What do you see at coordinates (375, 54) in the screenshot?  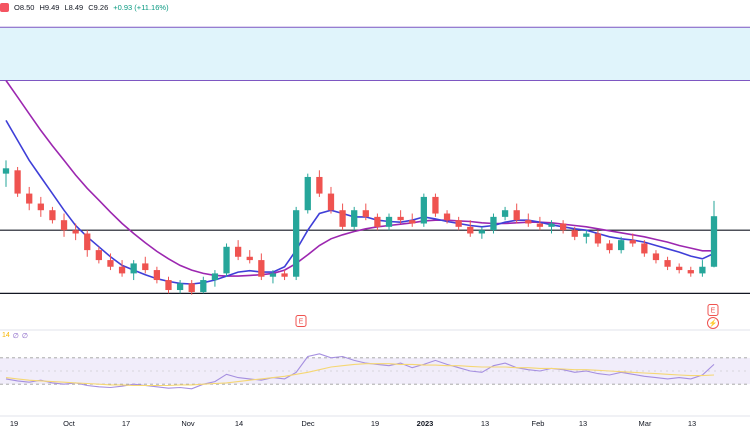 I see `resistance-zone` at bounding box center [375, 54].